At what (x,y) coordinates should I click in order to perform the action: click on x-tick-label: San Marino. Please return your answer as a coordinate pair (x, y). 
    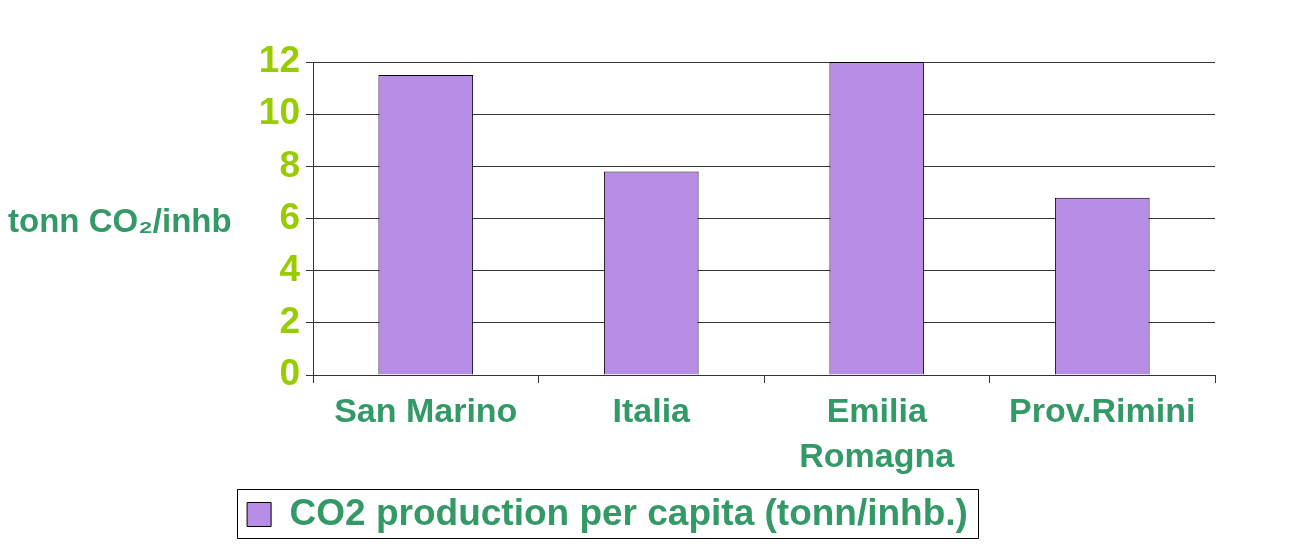
    Looking at the image, I should click on (426, 410).